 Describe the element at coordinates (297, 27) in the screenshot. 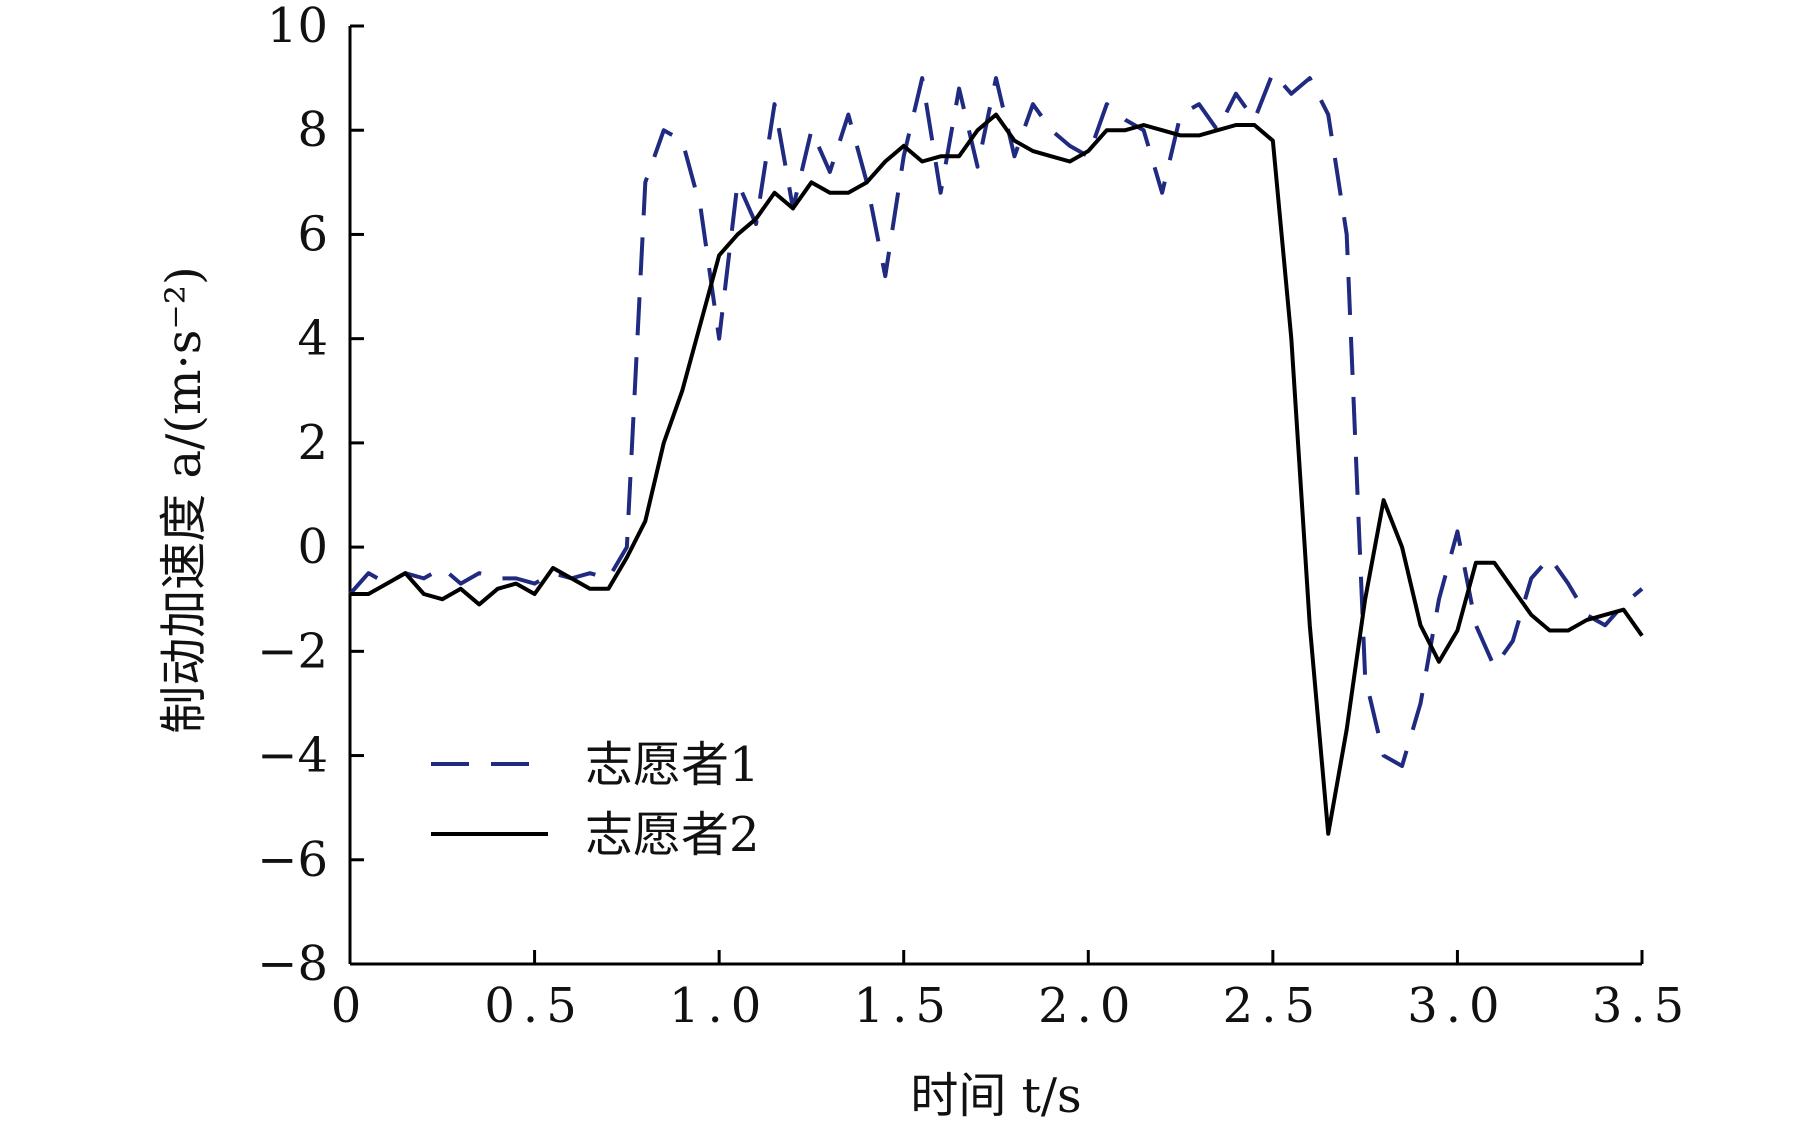

I see `y-tick-label: 10` at that location.